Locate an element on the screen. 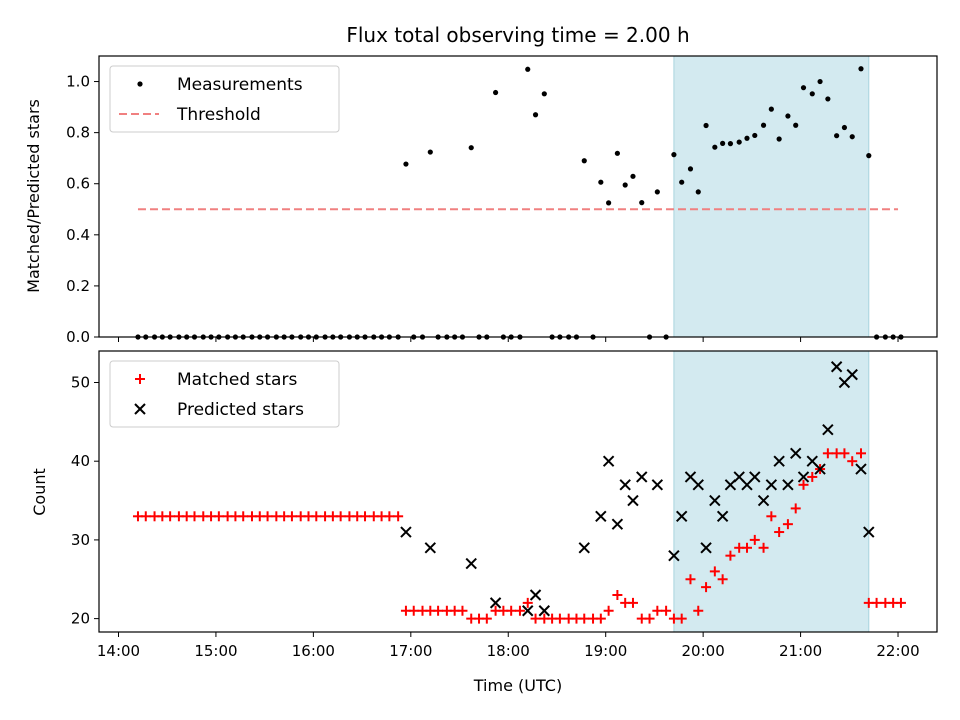 This screenshot has height=720, width=960. chart-title: Flux total observing time = 2.00 h is located at coordinates (517, 35).